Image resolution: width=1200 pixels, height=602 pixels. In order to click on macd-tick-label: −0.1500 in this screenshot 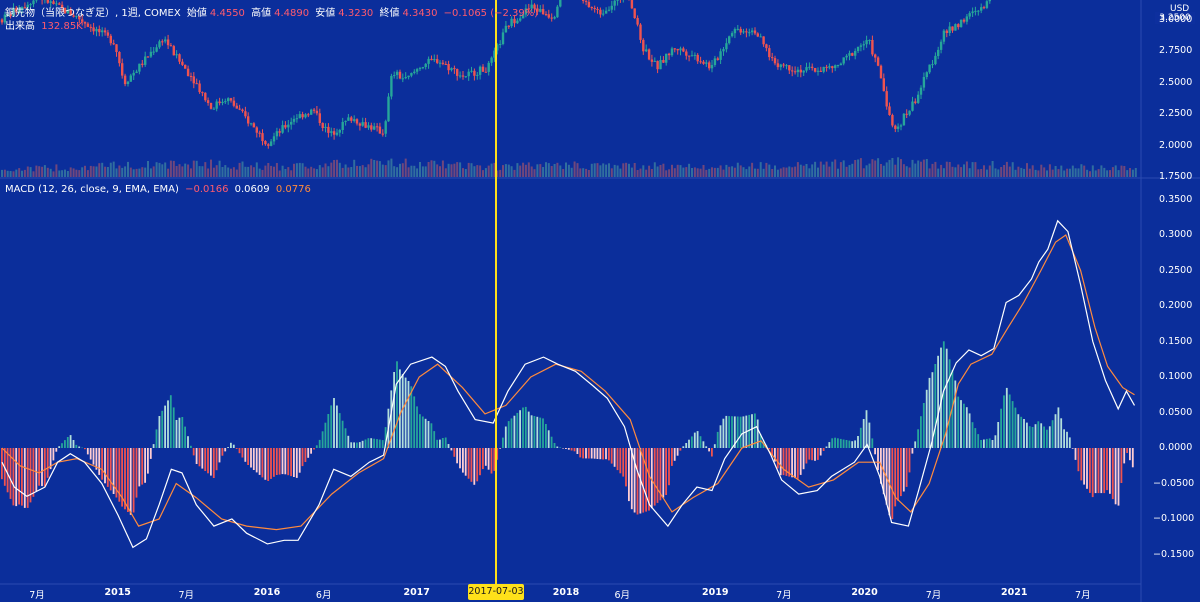, I will do `click(1174, 554)`.